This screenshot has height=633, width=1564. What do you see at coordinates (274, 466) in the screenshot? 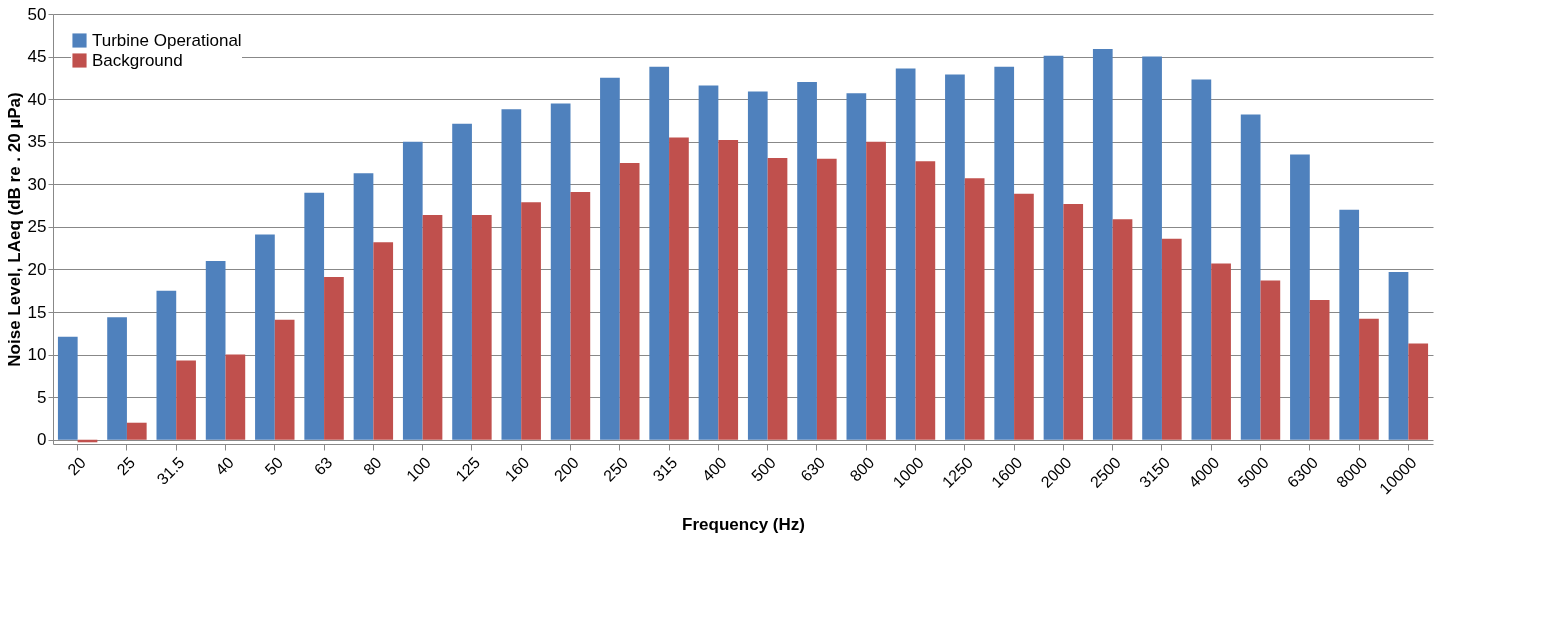
I see `x-tick-label: 50` at bounding box center [274, 466].